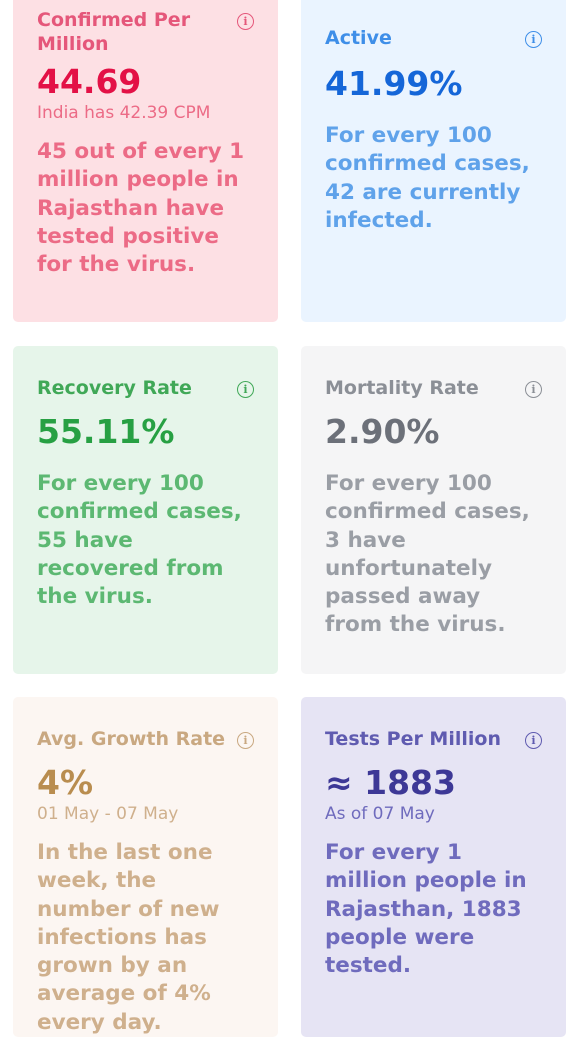 The image size is (584, 1037). What do you see at coordinates (114, 388) in the screenshot?
I see `card-title: Recovery Rate` at bounding box center [114, 388].